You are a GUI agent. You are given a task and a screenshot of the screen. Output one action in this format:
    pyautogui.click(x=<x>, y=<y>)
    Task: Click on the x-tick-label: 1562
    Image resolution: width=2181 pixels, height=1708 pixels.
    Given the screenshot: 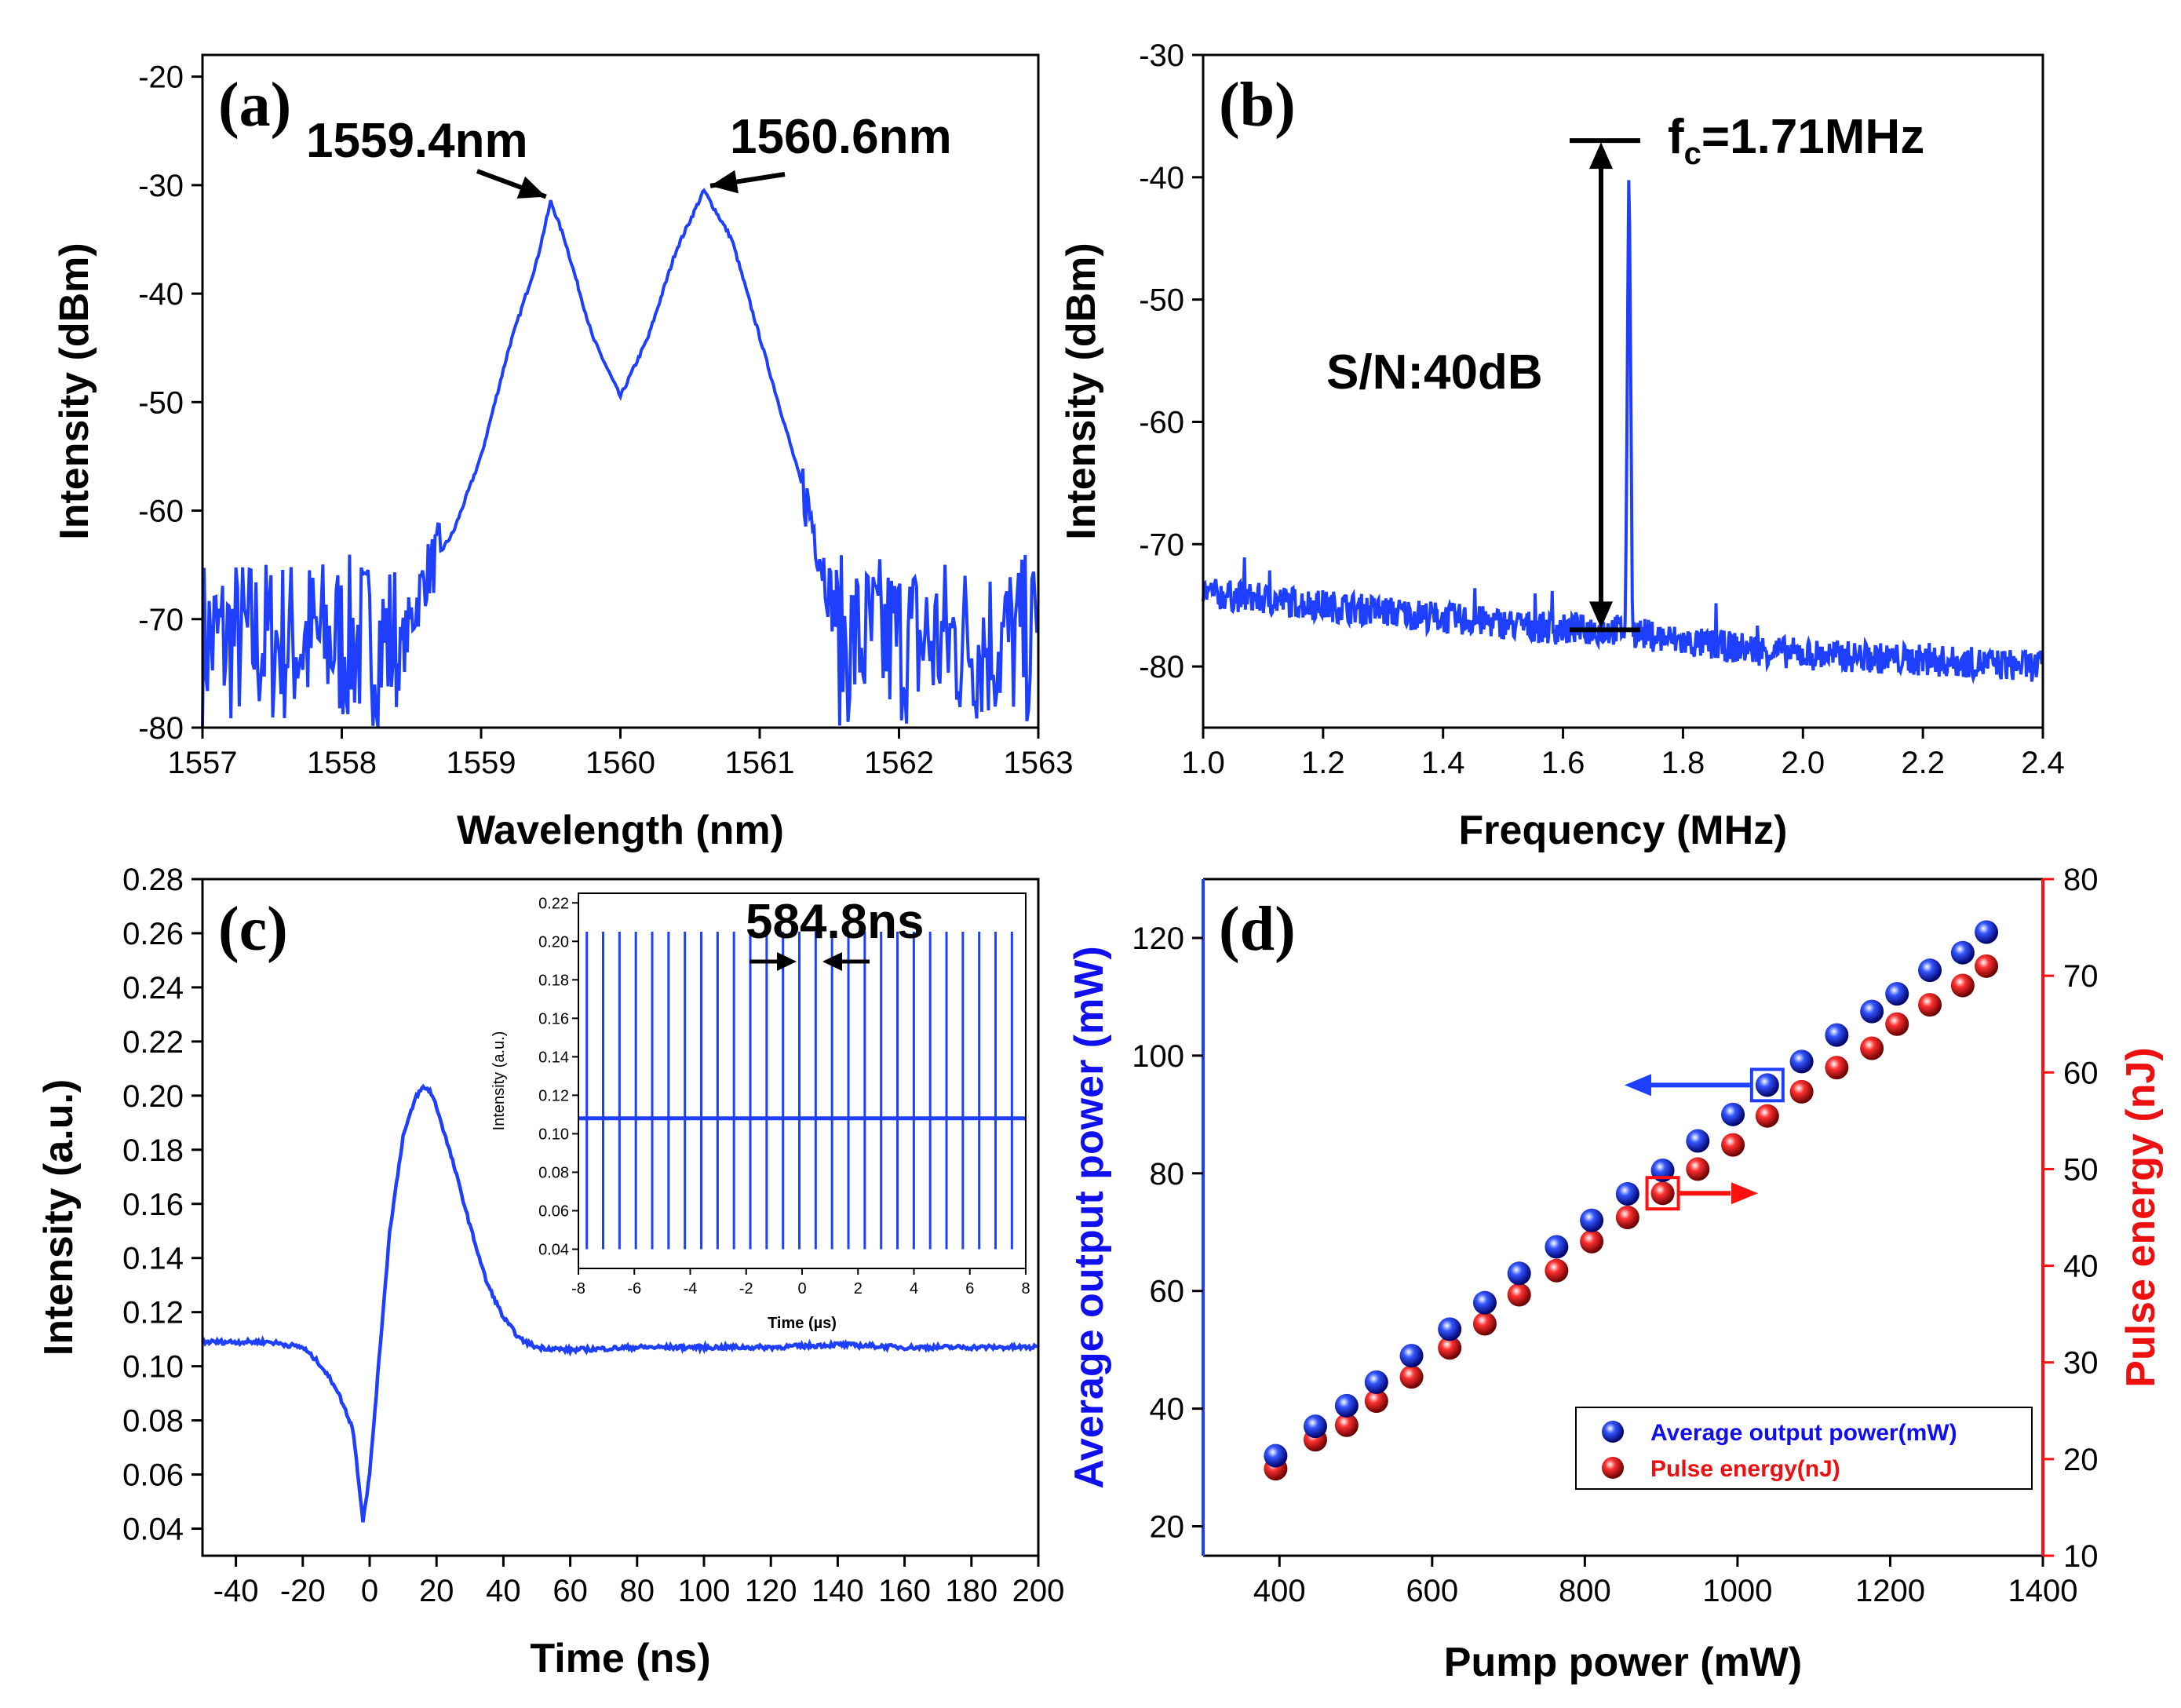 What is the action you would take?
    pyautogui.click(x=899, y=763)
    